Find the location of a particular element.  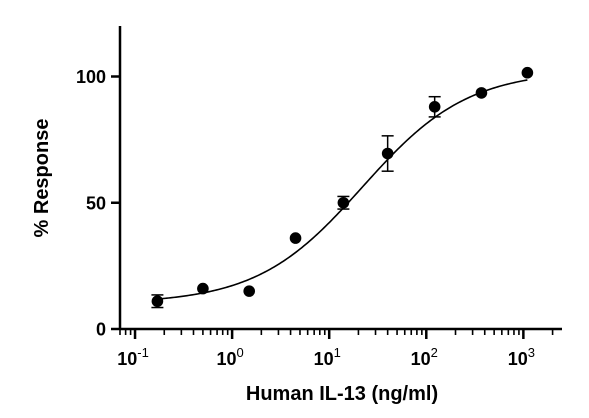

y-tick-label: 100 is located at coordinates (91, 77).